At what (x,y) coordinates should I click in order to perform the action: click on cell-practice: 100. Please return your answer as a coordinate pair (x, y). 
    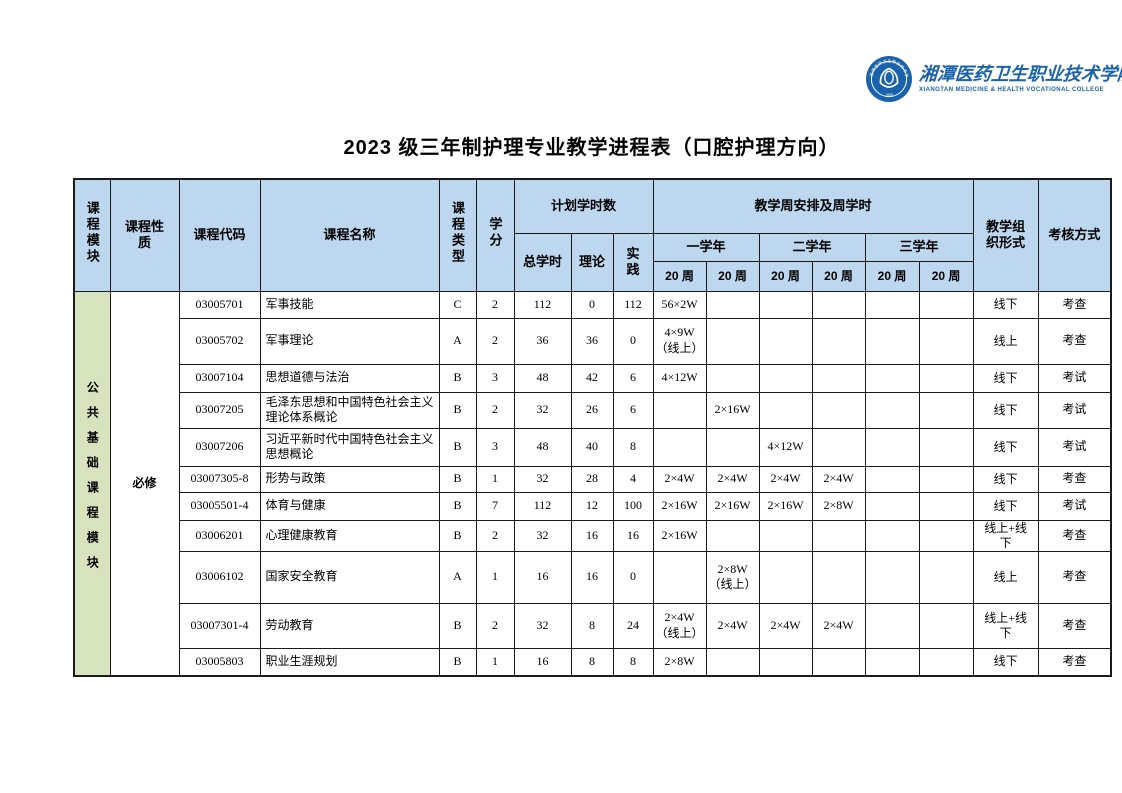
    Looking at the image, I should click on (633, 506).